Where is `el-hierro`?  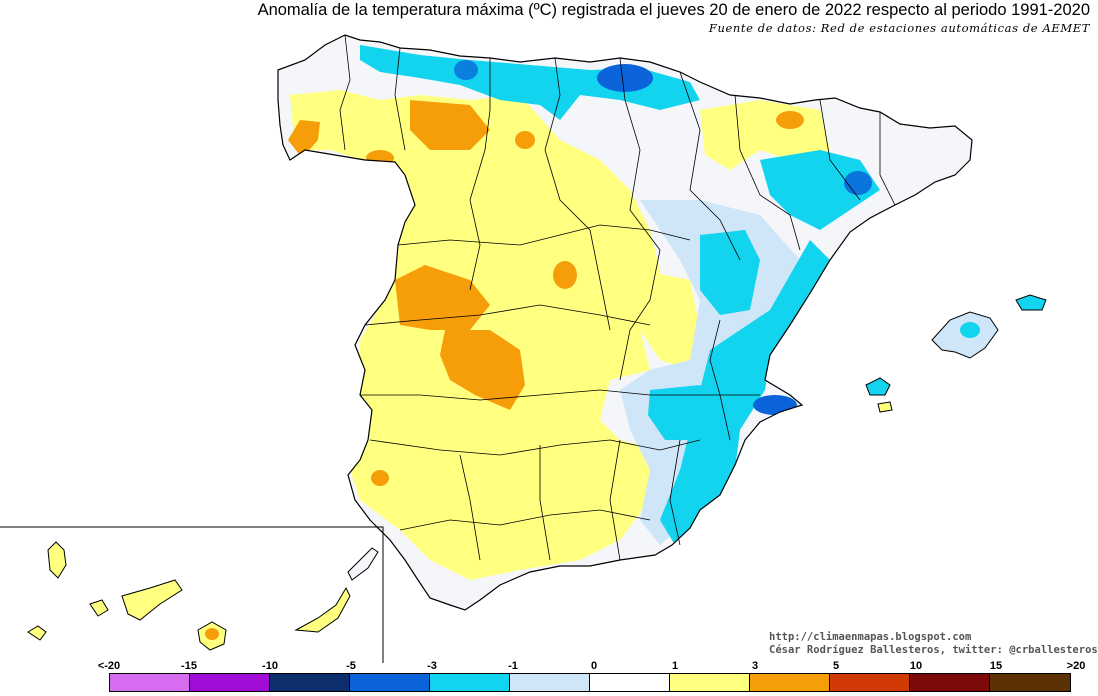 el-hierro is located at coordinates (37, 633).